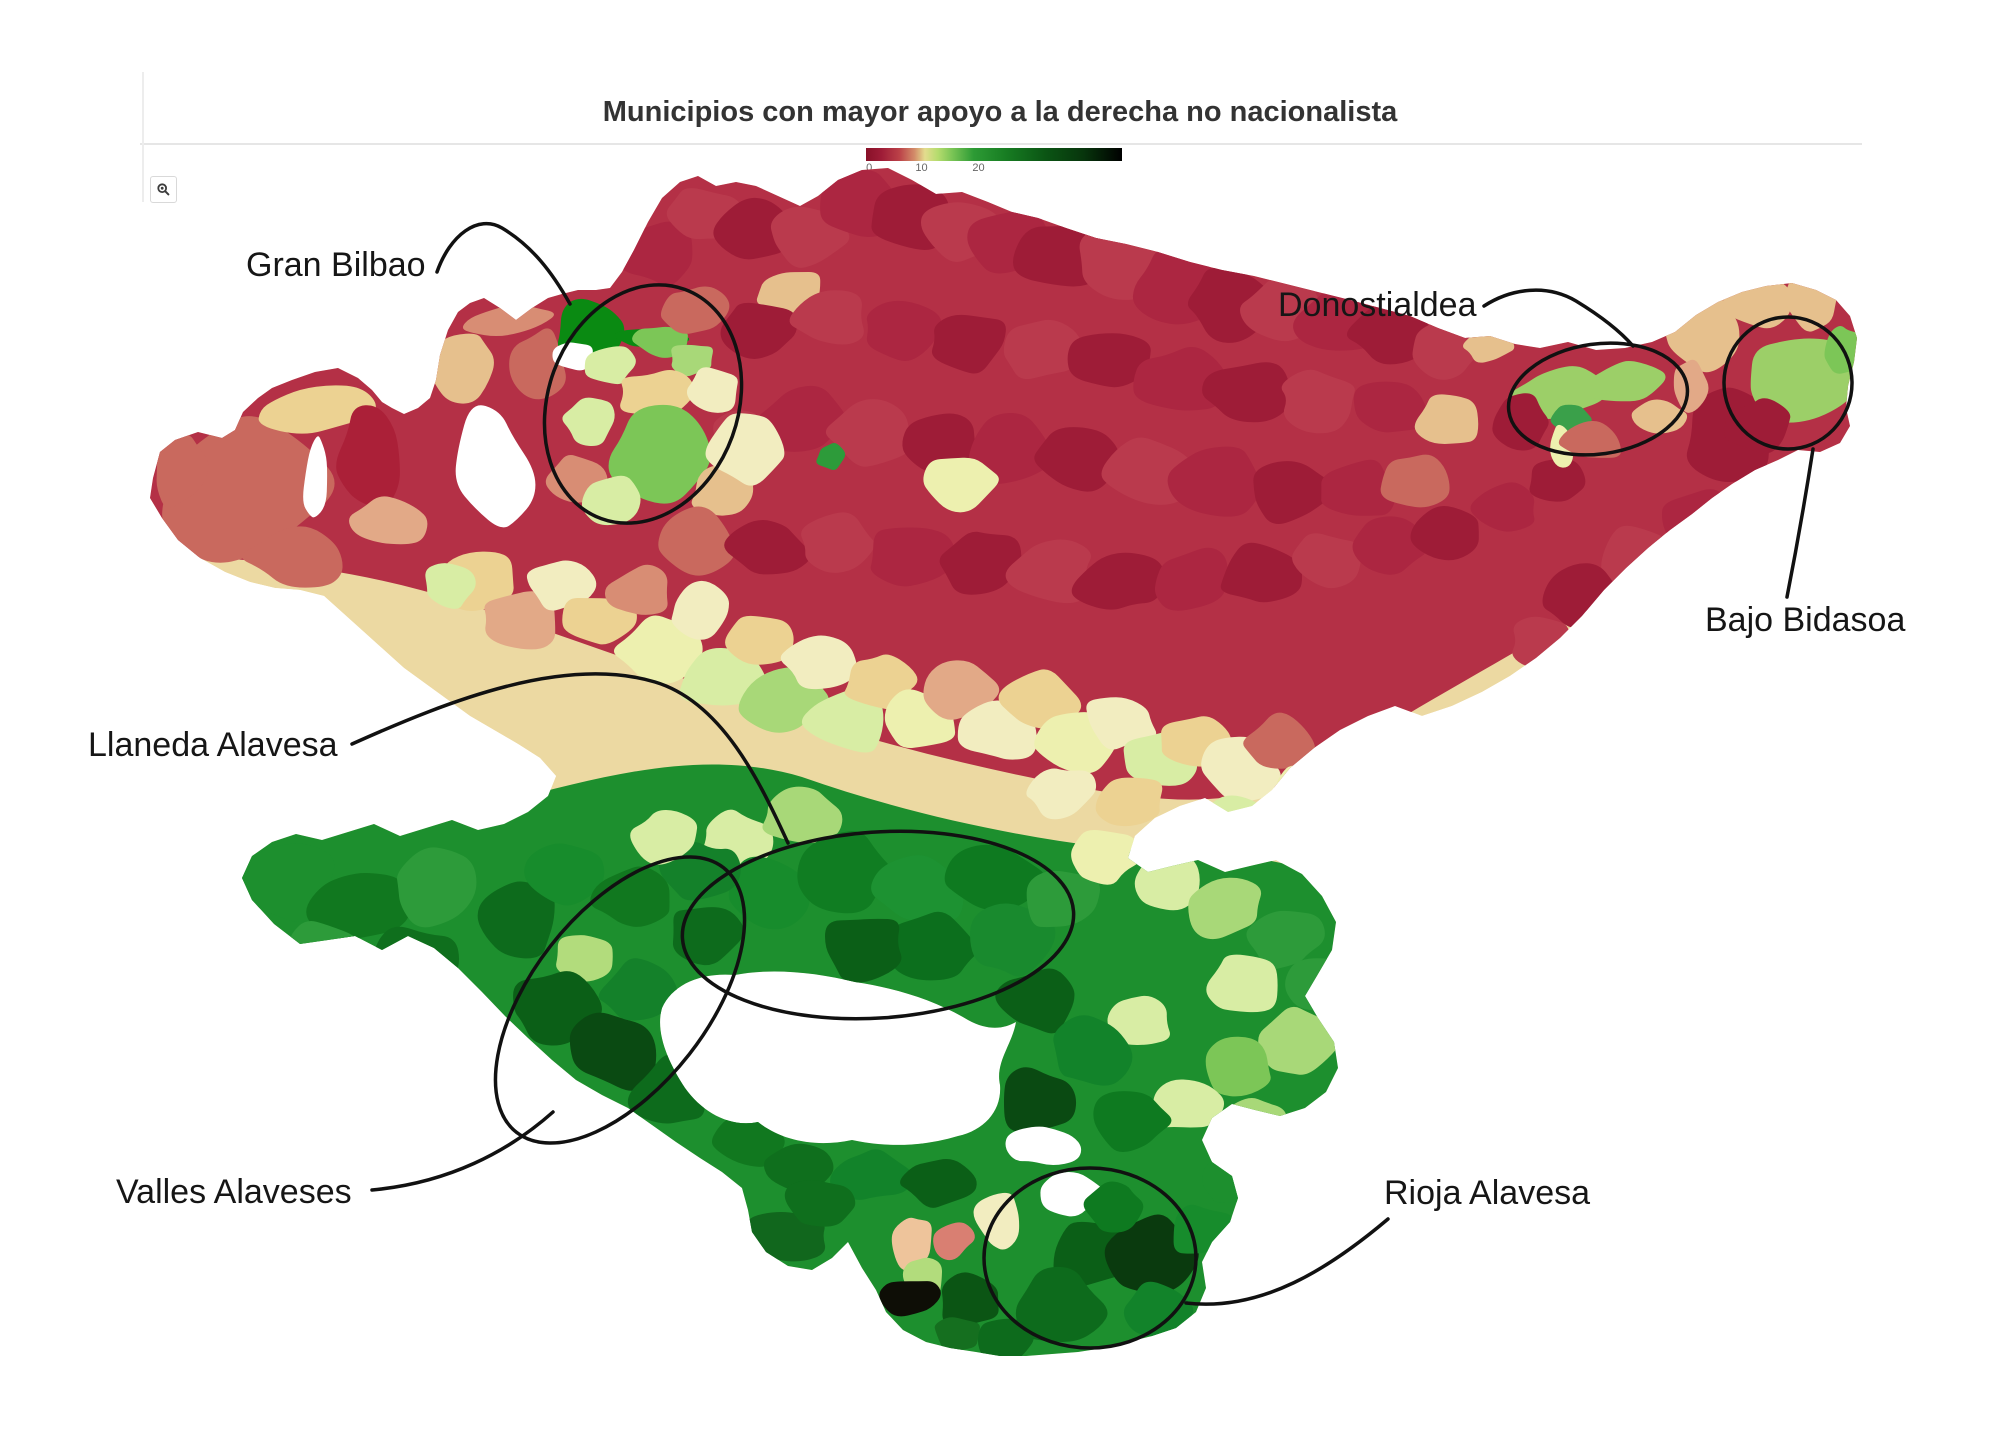 This screenshot has width=2000, height=1431. I want to click on annotation-label: Rioja Alavesa, so click(1487, 1193).